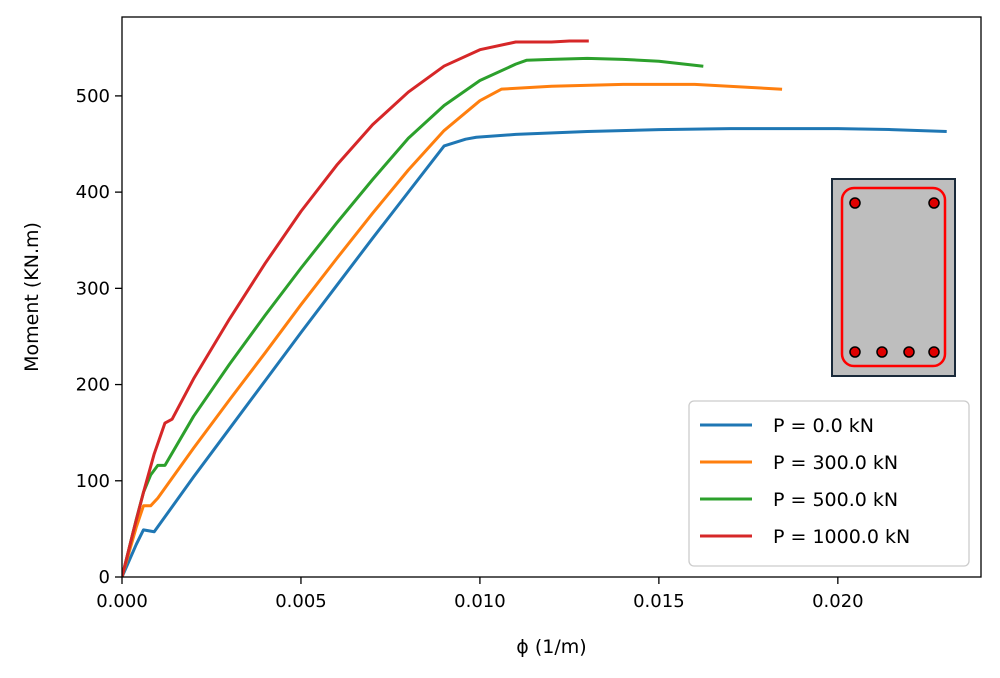  Describe the element at coordinates (93, 481) in the screenshot. I see `y-tick-label: 100` at that location.